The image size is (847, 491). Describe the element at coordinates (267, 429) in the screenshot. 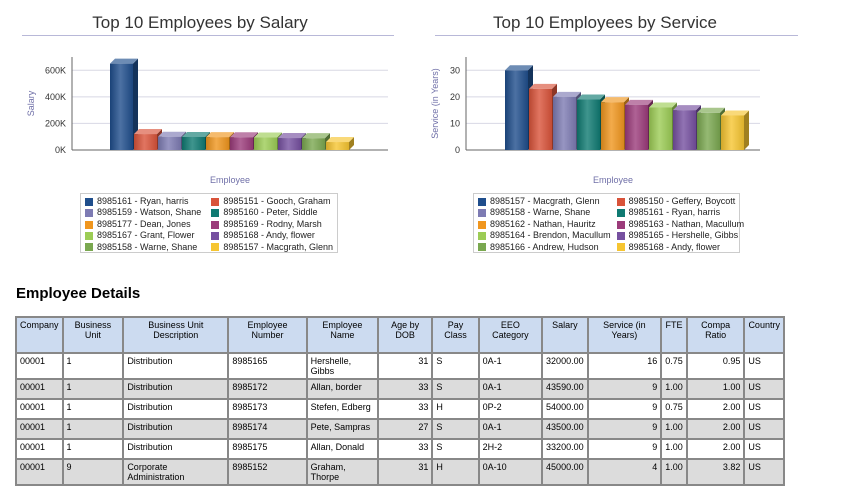

I see `table-cell: 8985174` at that location.